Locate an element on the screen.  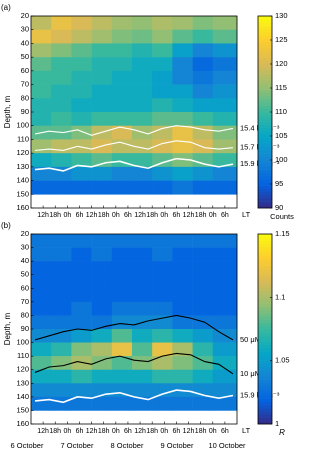
y-tick-label: 90 is located at coordinates (25, 111).